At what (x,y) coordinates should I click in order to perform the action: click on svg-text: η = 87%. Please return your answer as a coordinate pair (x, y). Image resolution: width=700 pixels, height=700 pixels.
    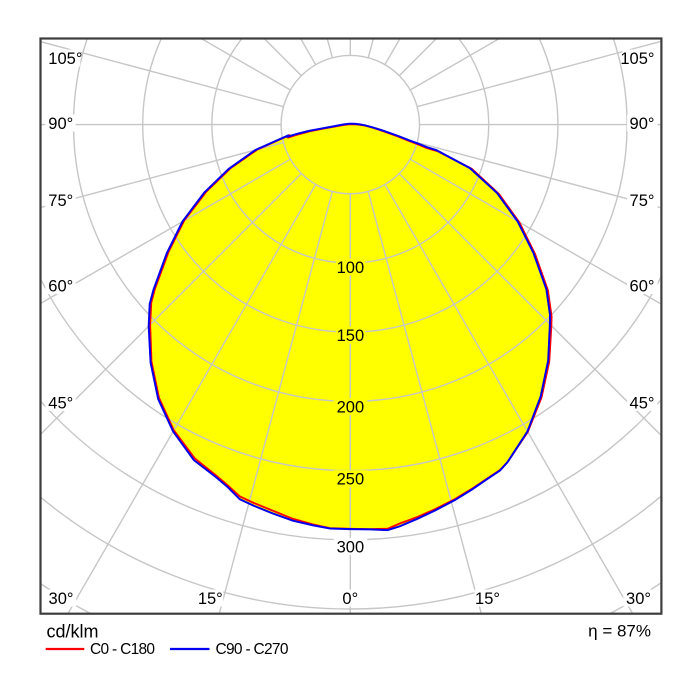
    Looking at the image, I should click on (619, 631).